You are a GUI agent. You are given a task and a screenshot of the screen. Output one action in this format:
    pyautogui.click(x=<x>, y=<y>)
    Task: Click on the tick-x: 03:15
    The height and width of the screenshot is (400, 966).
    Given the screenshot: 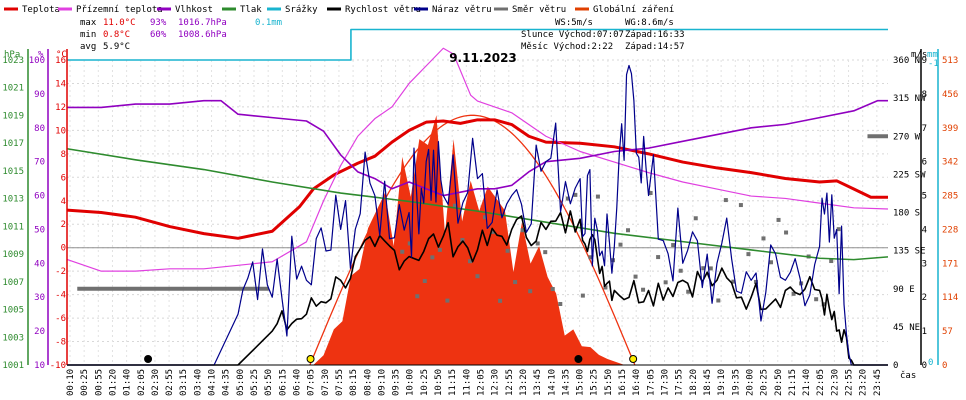 What is the action you would take?
    pyautogui.click(x=184, y=382)
    